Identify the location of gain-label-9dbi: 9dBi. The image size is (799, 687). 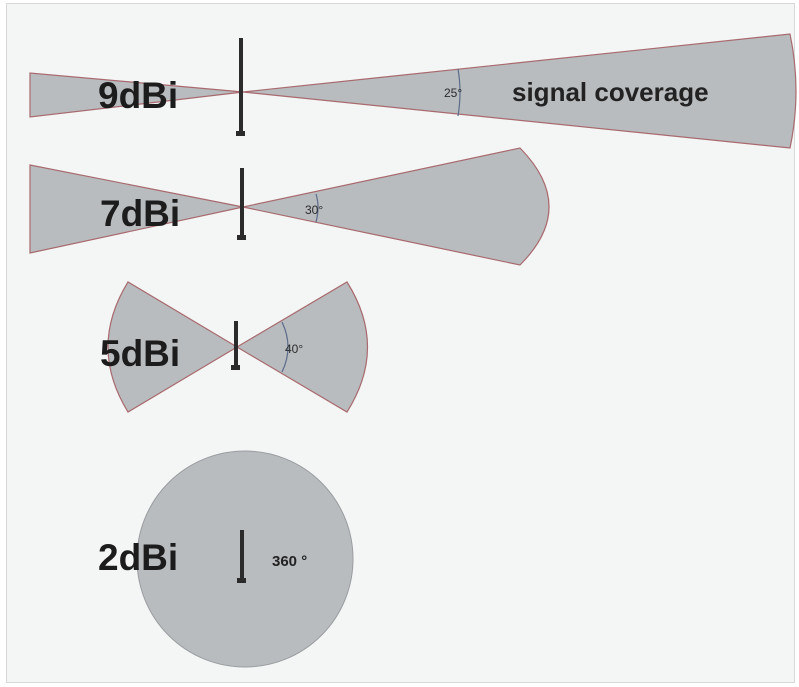
(138, 95).